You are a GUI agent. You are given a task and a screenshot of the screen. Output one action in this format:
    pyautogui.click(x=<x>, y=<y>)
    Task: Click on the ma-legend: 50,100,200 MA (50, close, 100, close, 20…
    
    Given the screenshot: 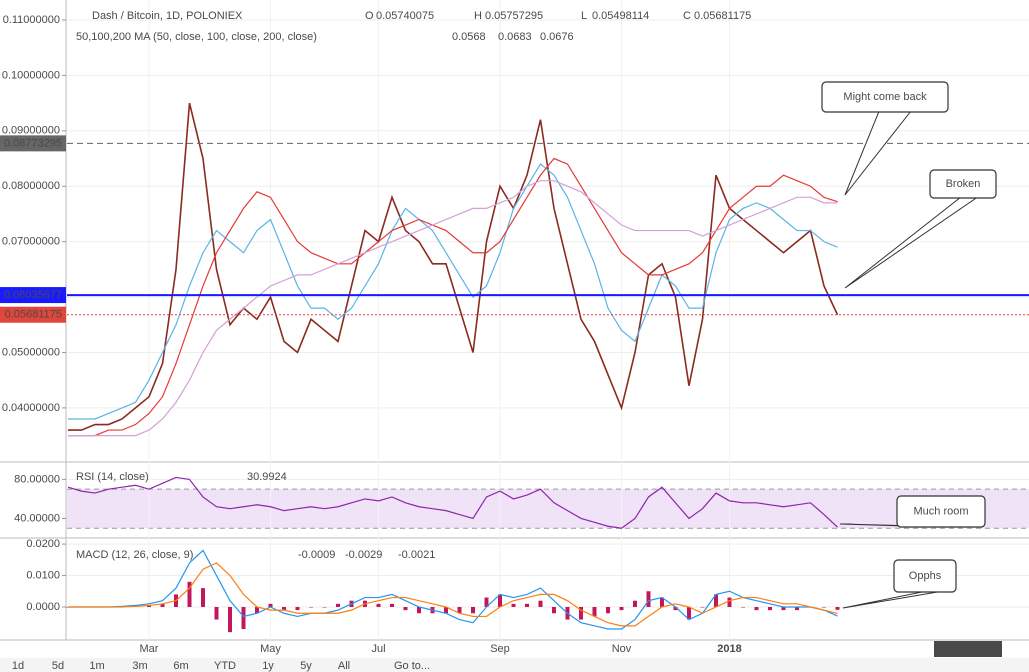 What is the action you would take?
    pyautogui.click(x=196, y=37)
    